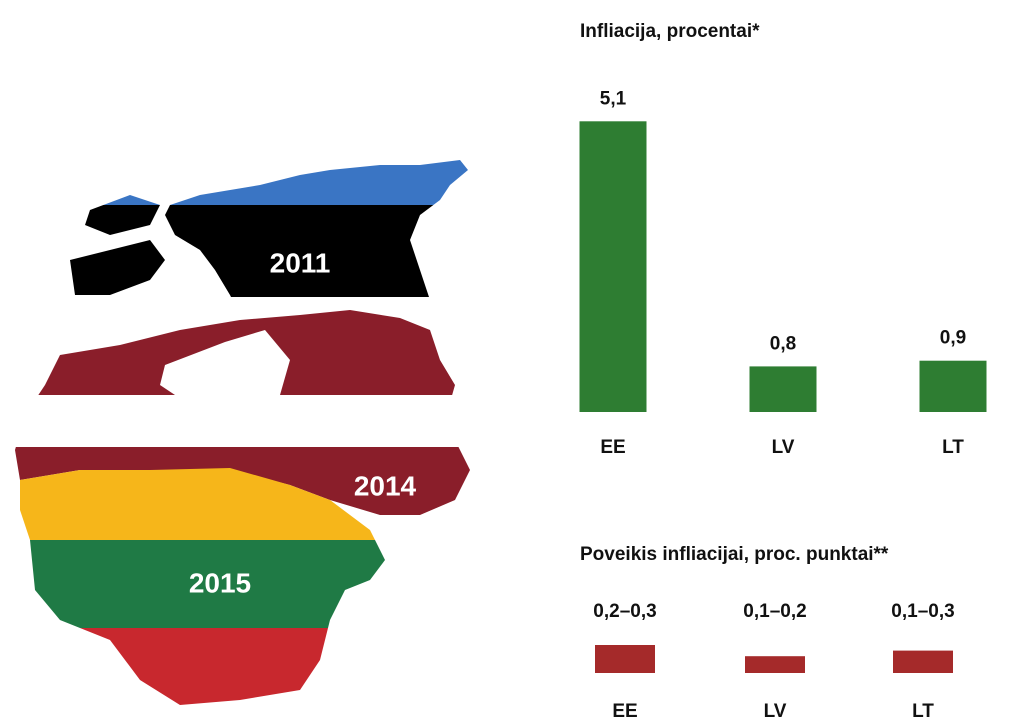 Image resolution: width=1011 pixels, height=725 pixels. I want to click on value-label: 0,8, so click(783, 343).